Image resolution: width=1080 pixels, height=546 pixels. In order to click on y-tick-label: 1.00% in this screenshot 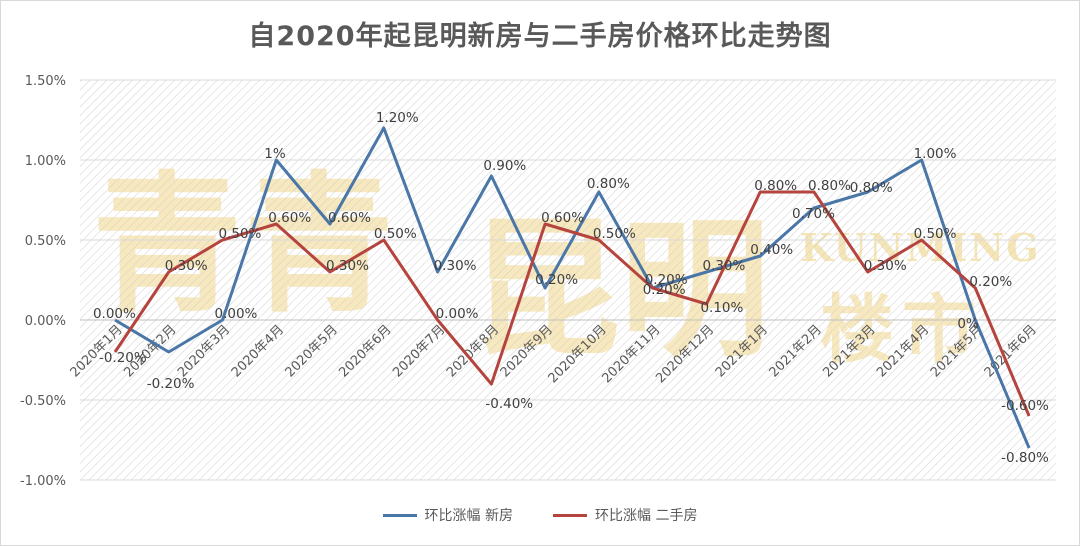, I will do `click(45, 161)`.